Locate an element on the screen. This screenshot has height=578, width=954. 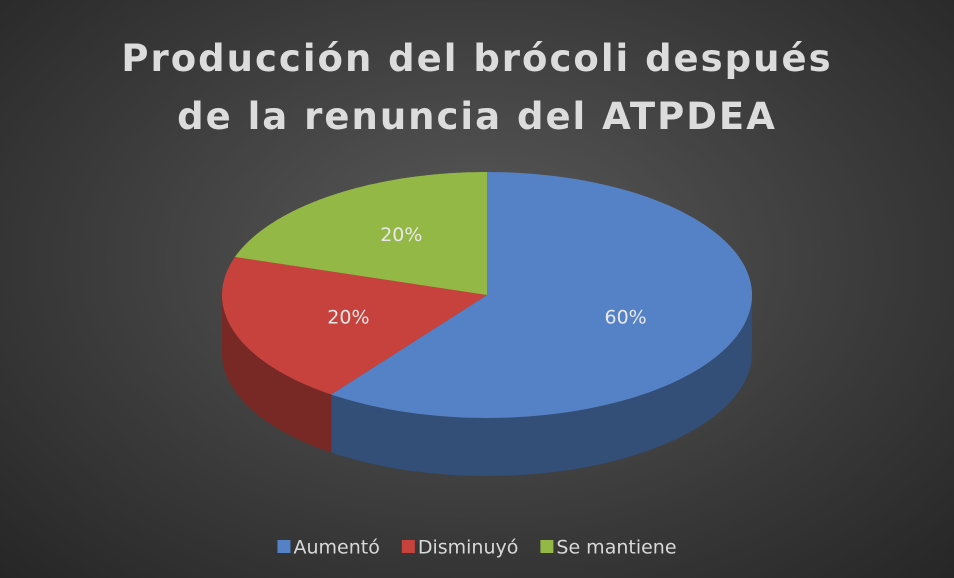
legend-label: Disminuyó is located at coordinates (468, 548).